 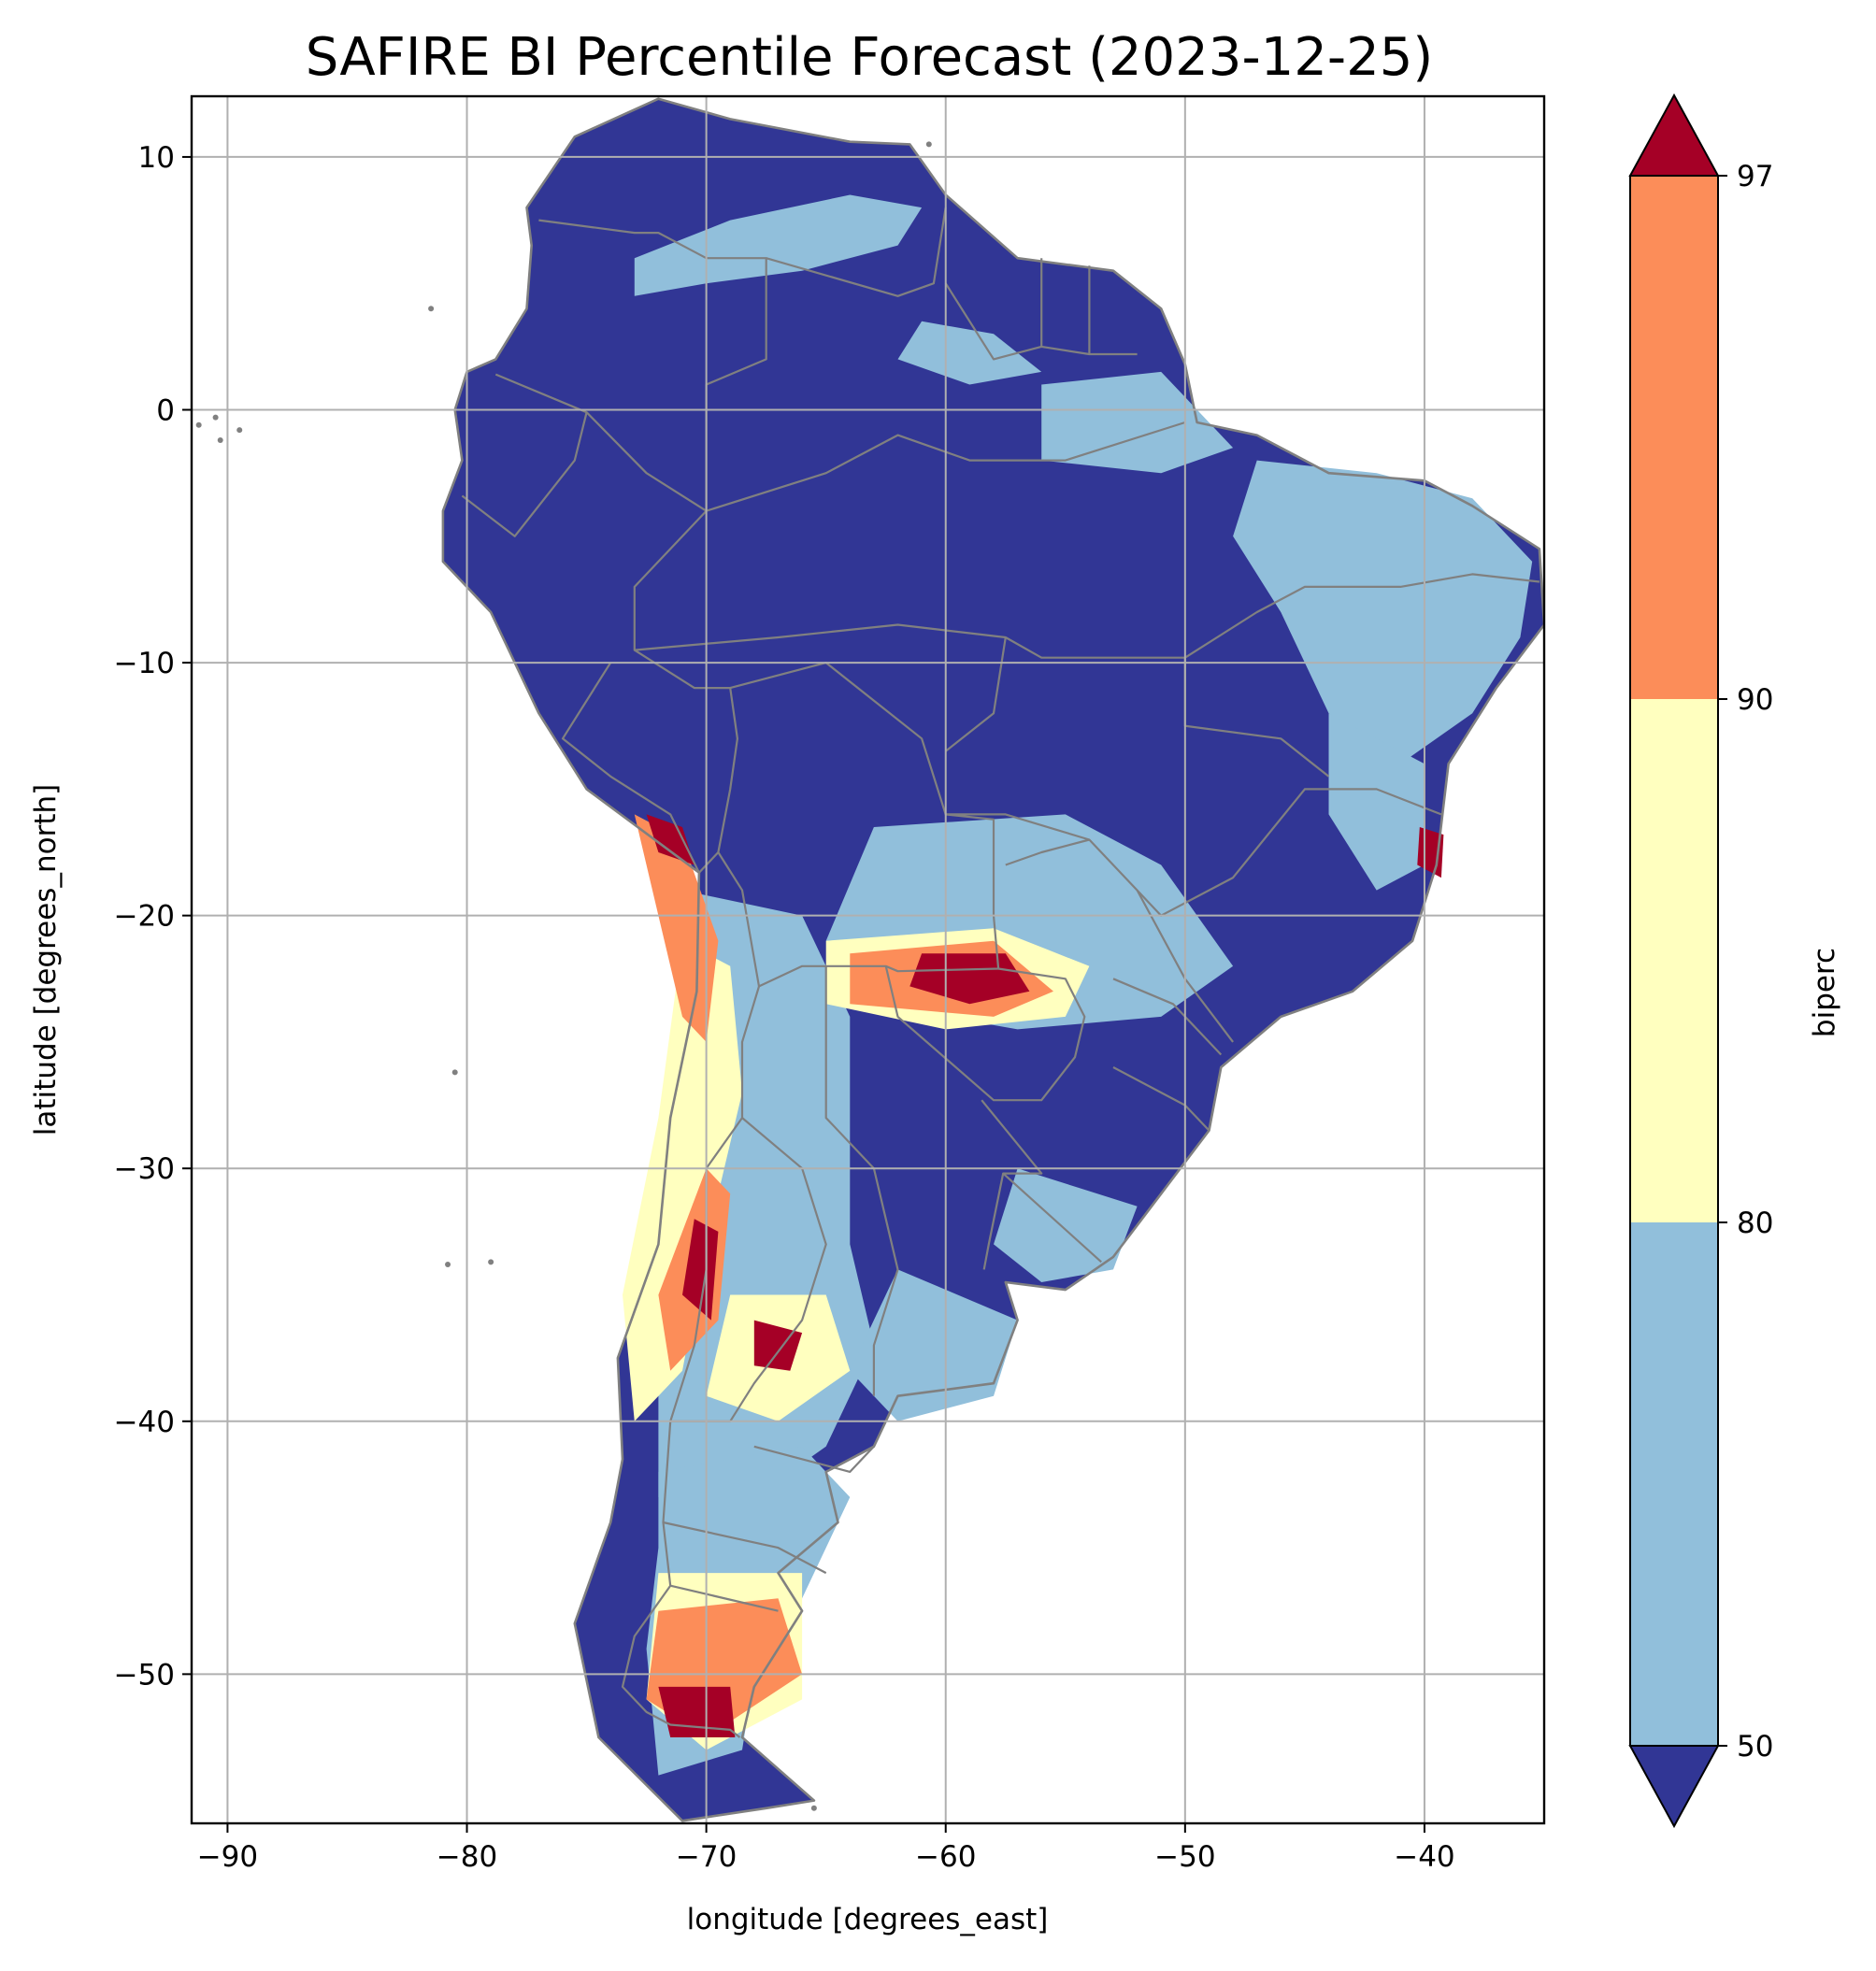 I want to click on y-tick-label: −40, so click(x=144, y=1422).